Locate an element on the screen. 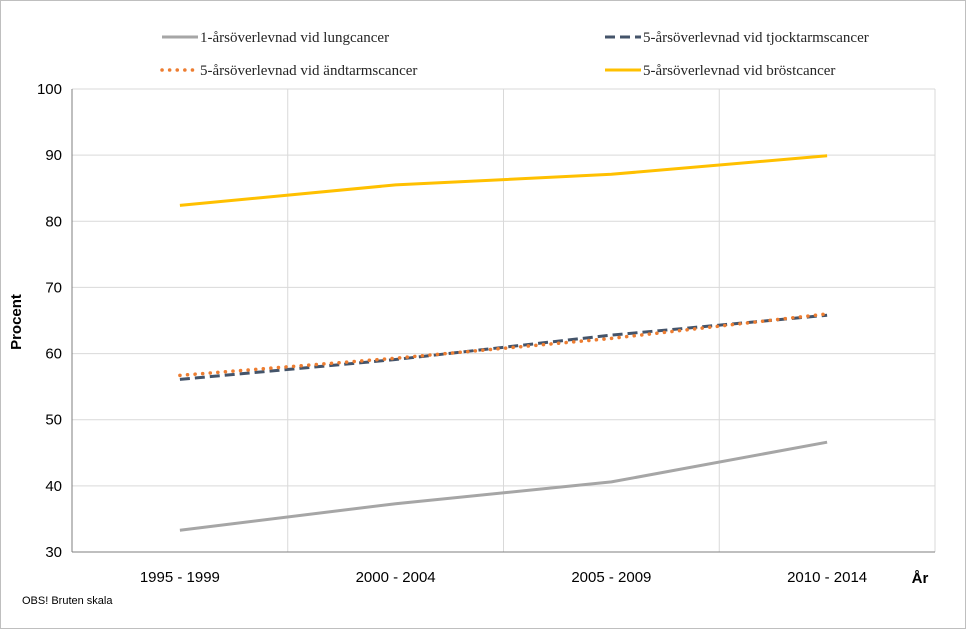 The image size is (966, 629). broken-scale-note: OBS! Bruten skala is located at coordinates (67, 601).